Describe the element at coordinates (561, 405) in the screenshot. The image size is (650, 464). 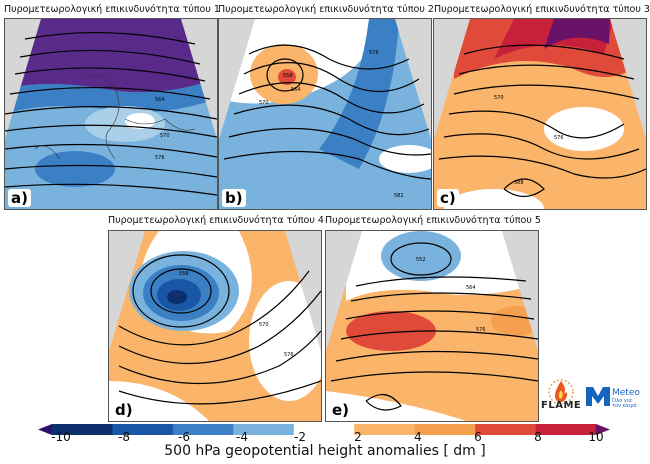
I see `flame-logo-text: FLAME` at that location.